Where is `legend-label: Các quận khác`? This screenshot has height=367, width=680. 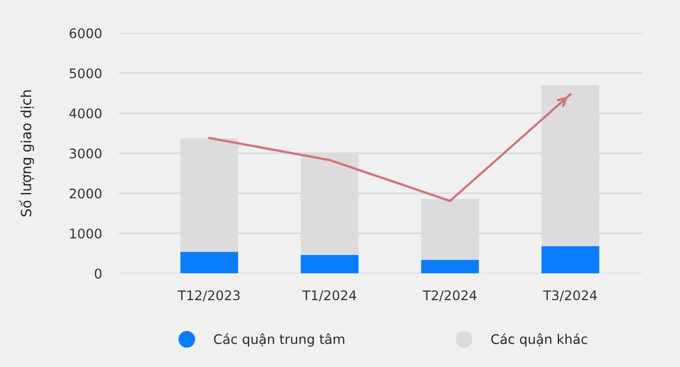 legend-label: Các quận khác is located at coordinates (539, 340).